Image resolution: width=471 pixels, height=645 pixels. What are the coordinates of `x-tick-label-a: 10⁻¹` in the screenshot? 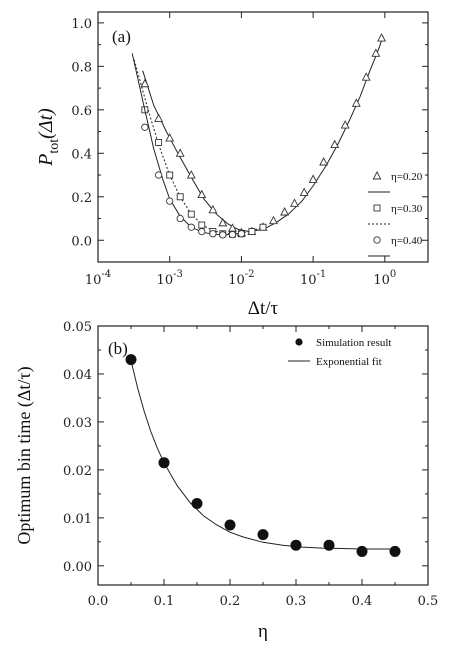 It's located at (313, 278).